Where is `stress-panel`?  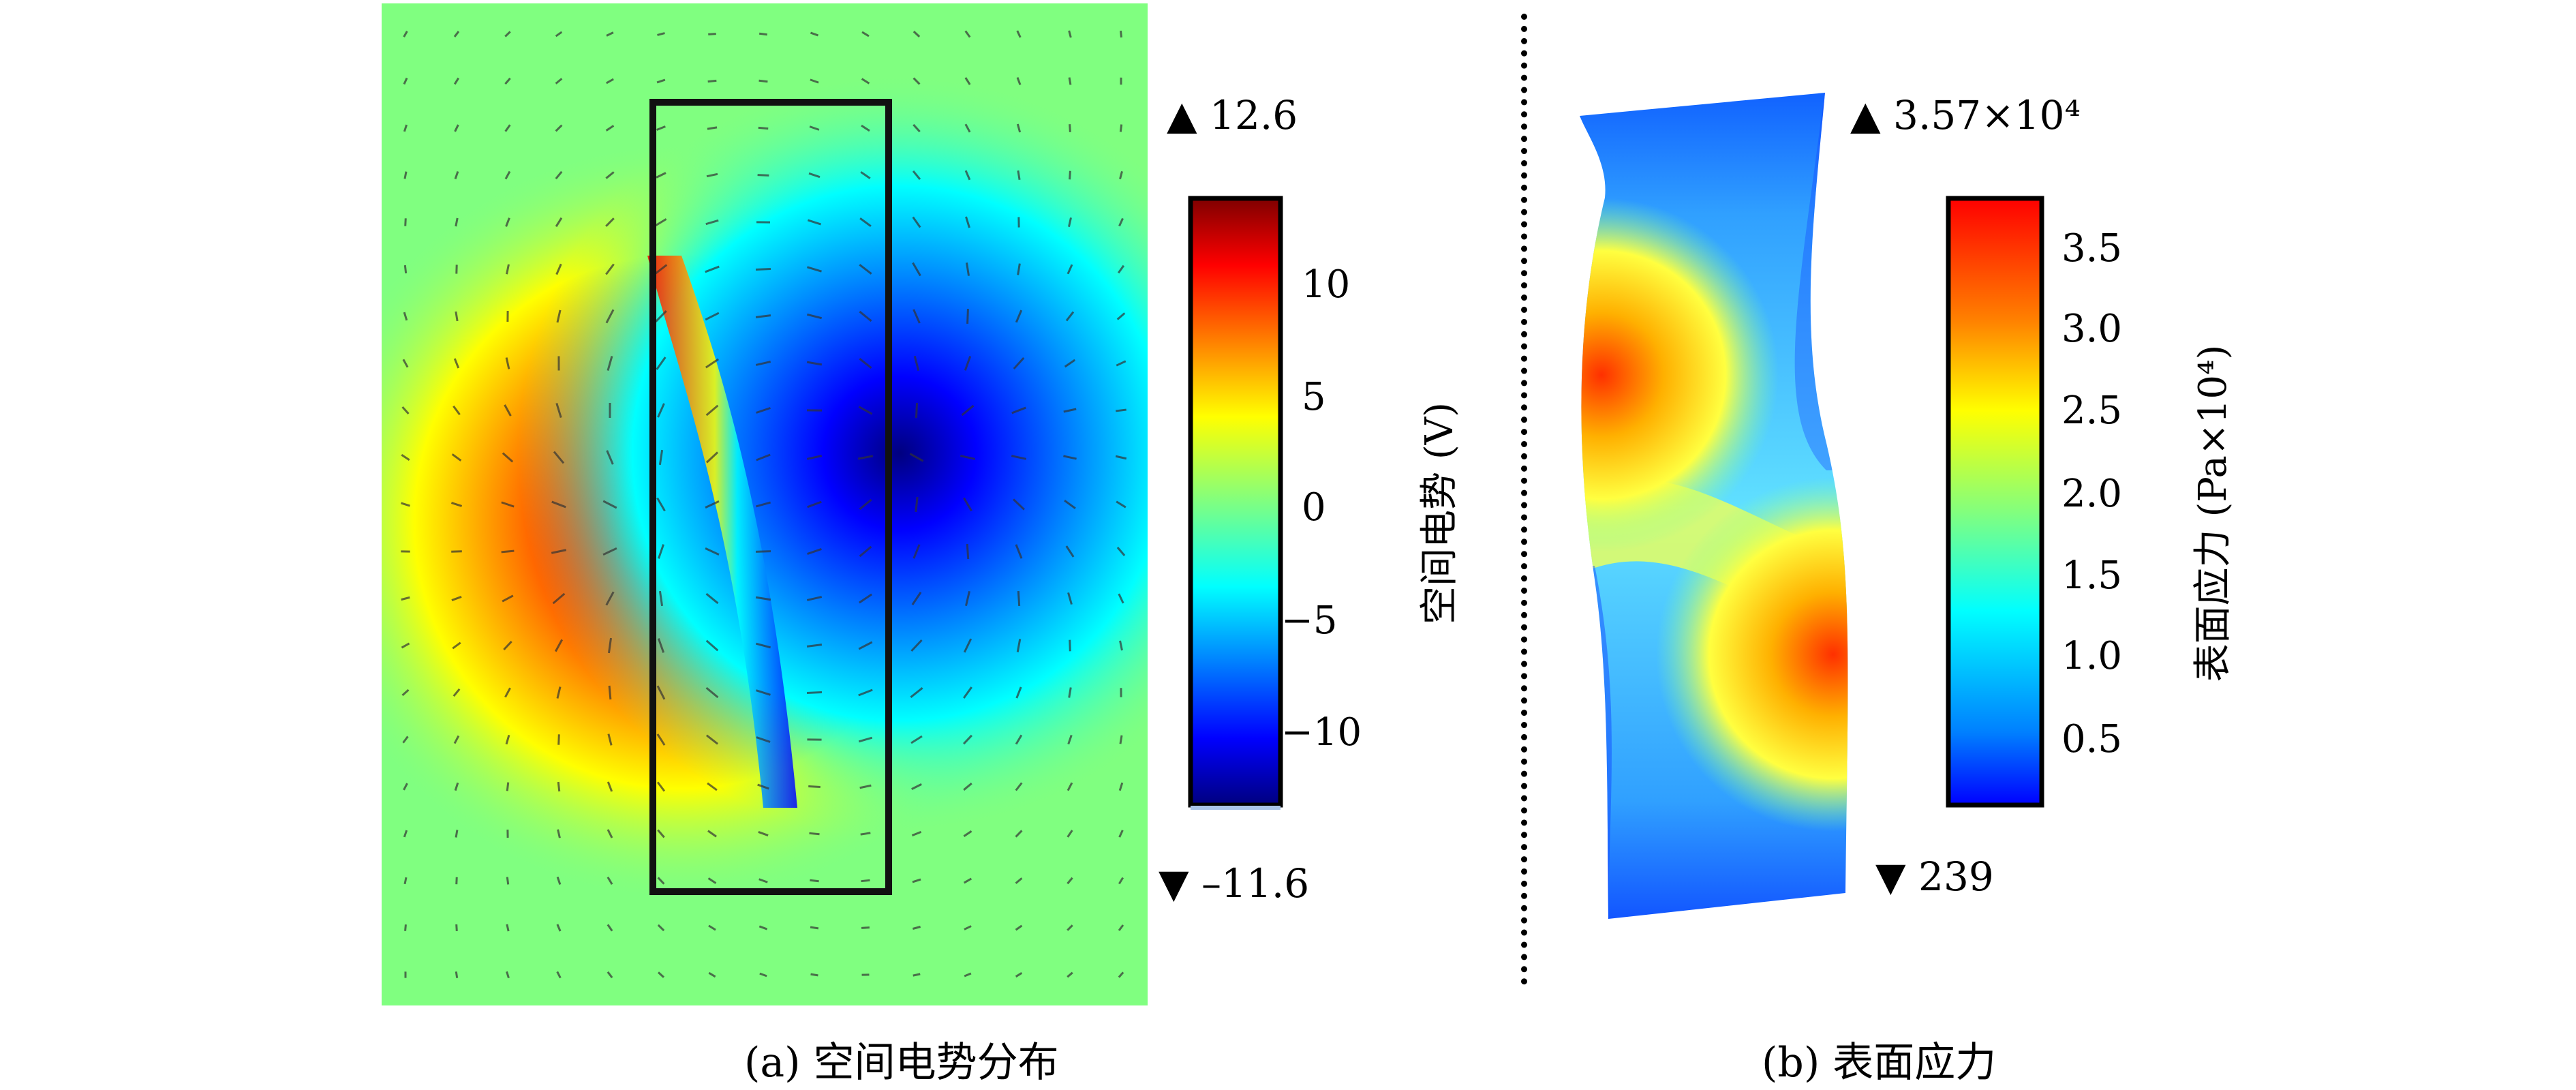 stress-panel is located at coordinates (1720, 508).